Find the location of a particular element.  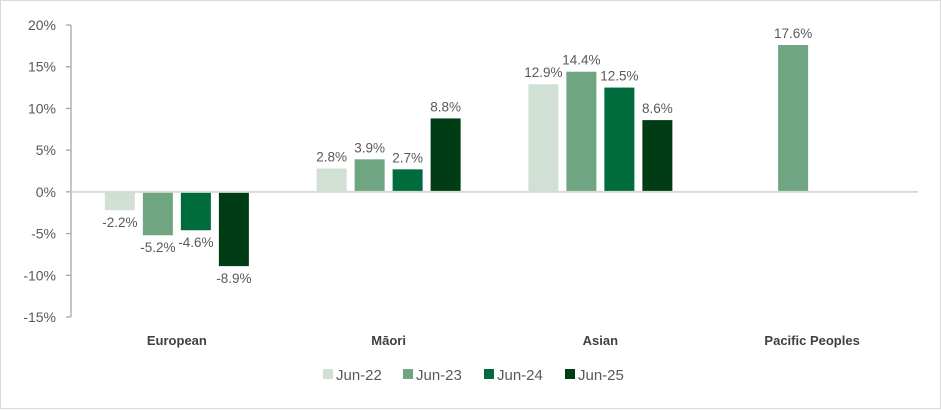

data-label: 12.9% is located at coordinates (543, 72).